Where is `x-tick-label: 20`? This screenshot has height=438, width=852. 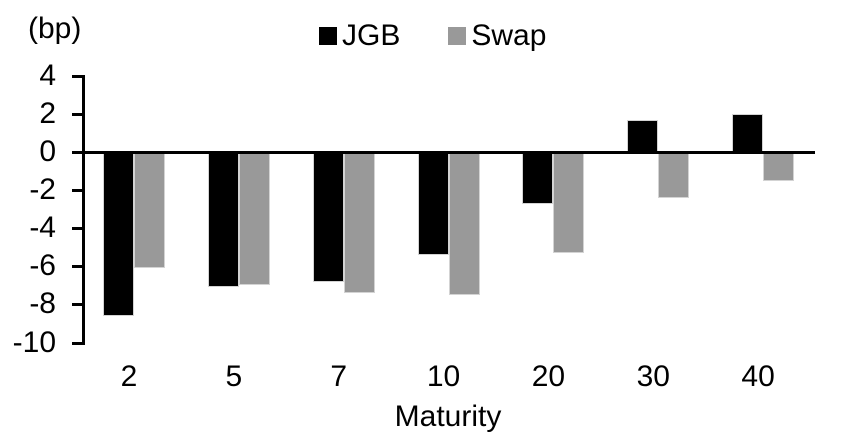
x-tick-label: 20 is located at coordinates (548, 376).